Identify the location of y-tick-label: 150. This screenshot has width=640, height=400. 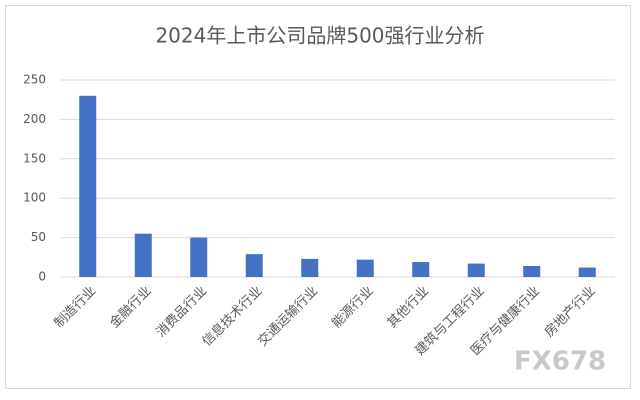
(34, 158).